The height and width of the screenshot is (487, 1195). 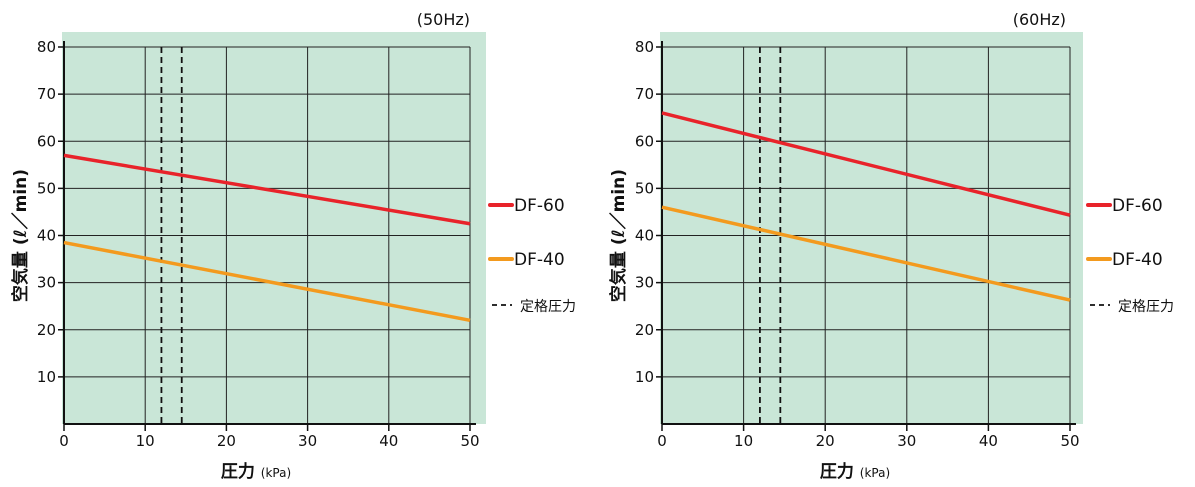 I want to click on legend-50hz: DF-60 DF-40 定格圧力, so click(x=532, y=255).